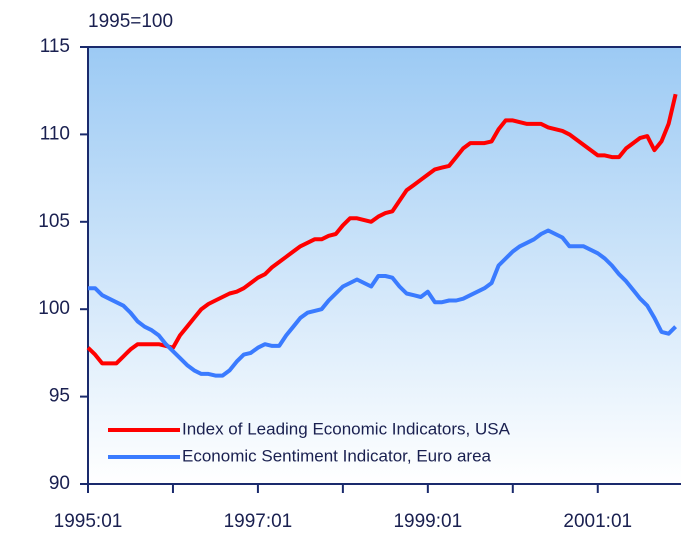 This screenshot has width=681, height=540. Describe the element at coordinates (597, 521) in the screenshot. I see `x-tick-label: 2001:01` at that location.